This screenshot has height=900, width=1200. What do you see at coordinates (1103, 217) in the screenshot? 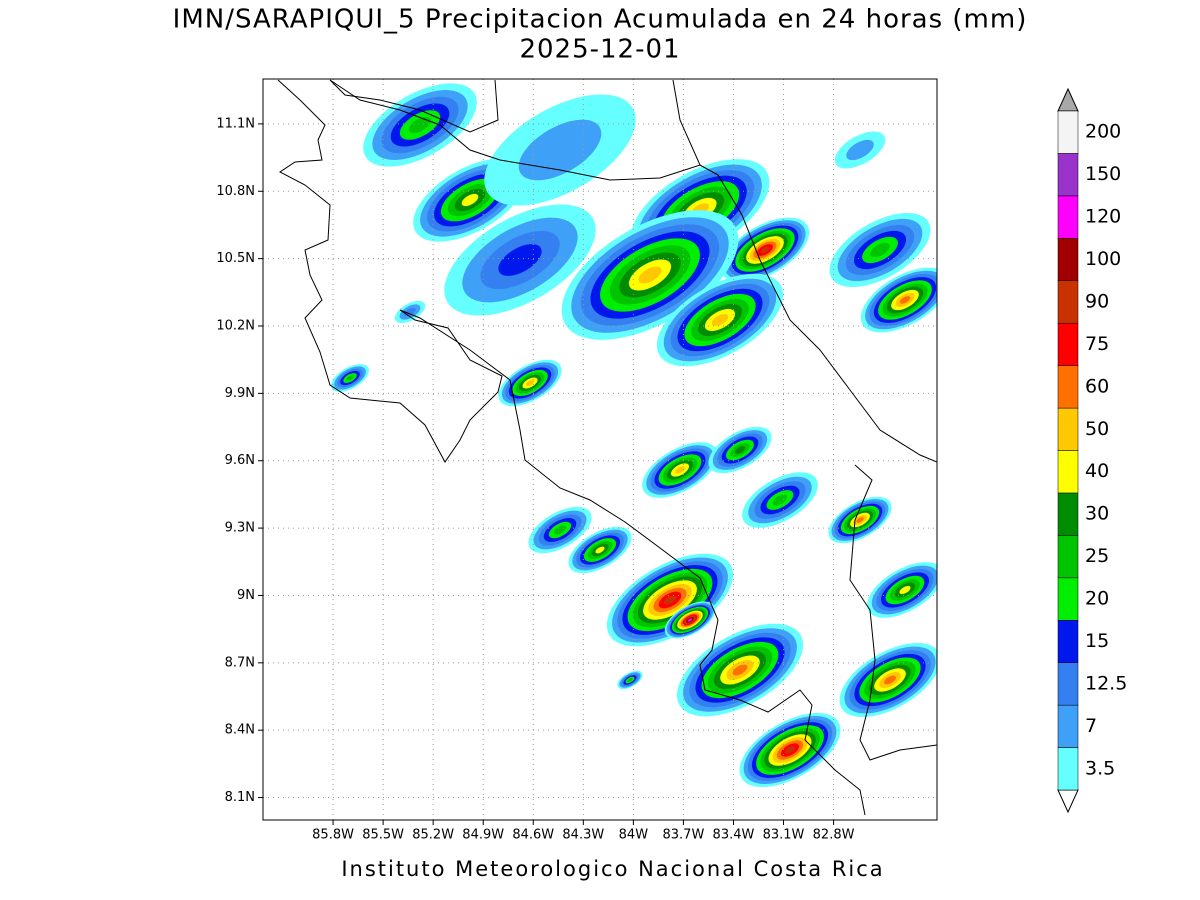
I see `colorbar-label: 120` at bounding box center [1103, 217].